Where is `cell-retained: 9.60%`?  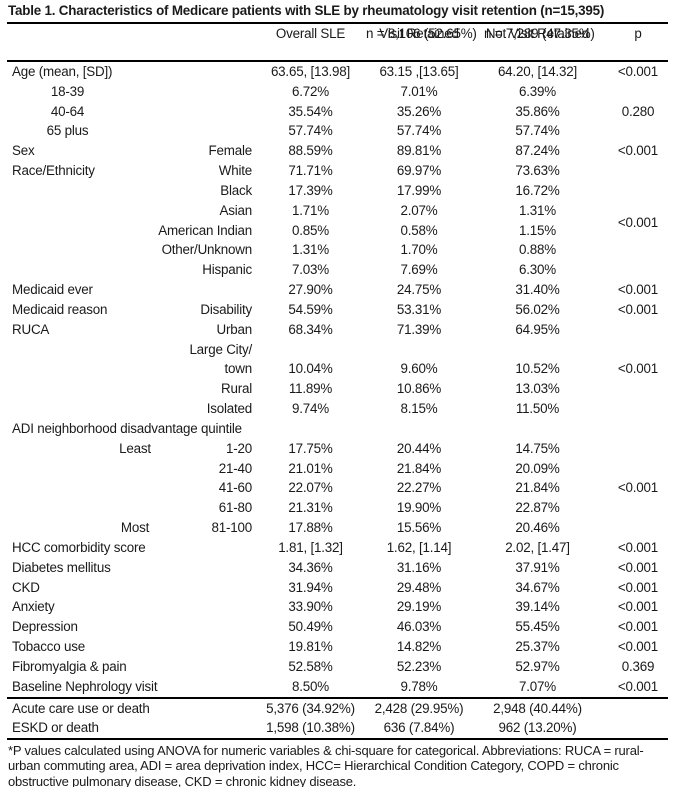
cell-retained: 9.60% is located at coordinates (419, 369).